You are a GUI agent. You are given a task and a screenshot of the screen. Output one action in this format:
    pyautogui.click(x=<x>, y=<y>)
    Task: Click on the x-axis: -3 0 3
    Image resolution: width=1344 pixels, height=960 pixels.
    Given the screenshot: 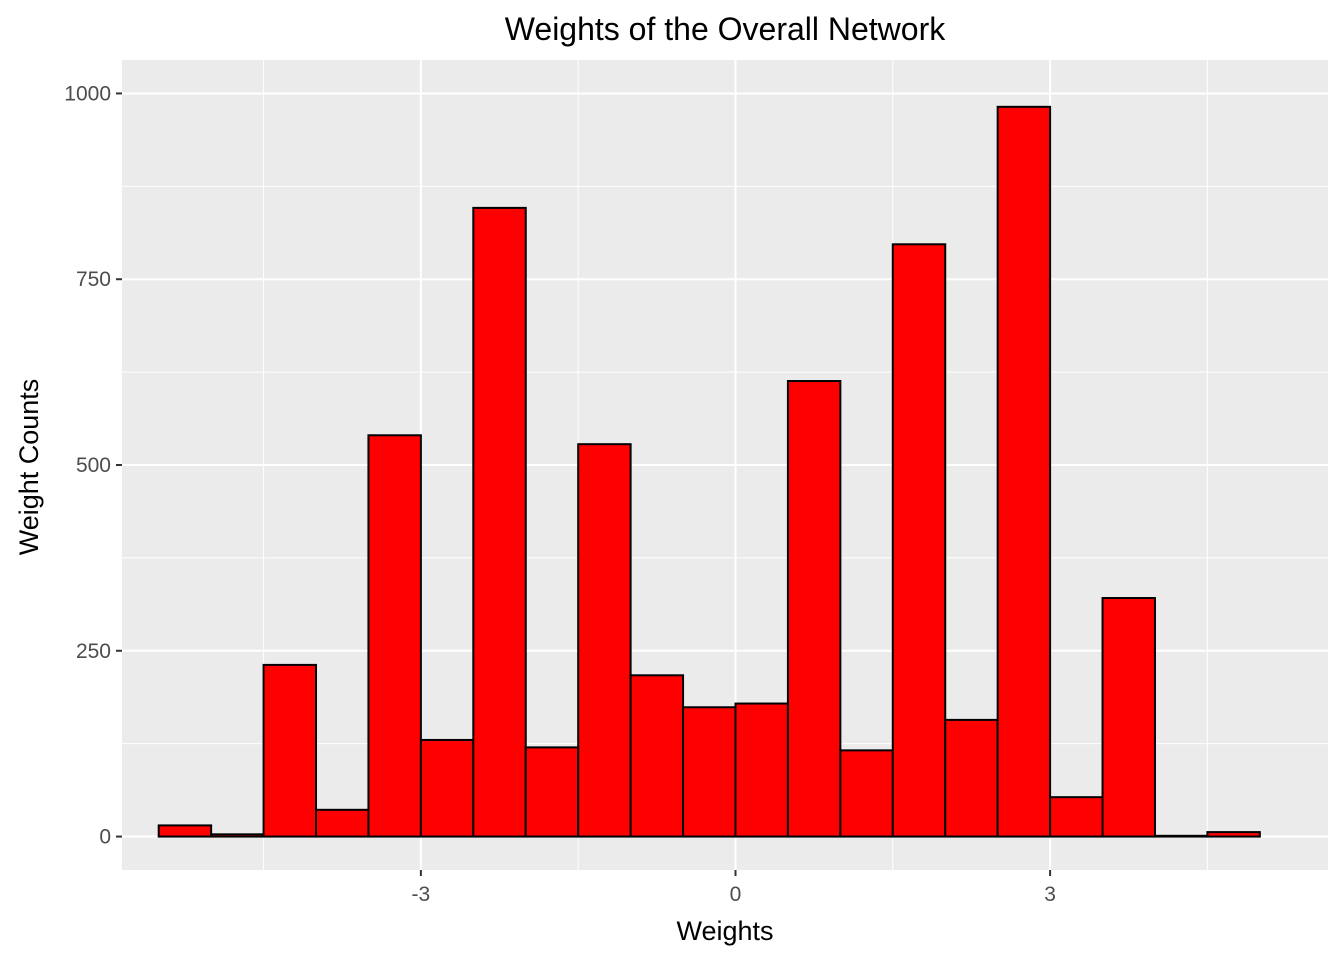 What is the action you would take?
    pyautogui.click(x=734, y=888)
    